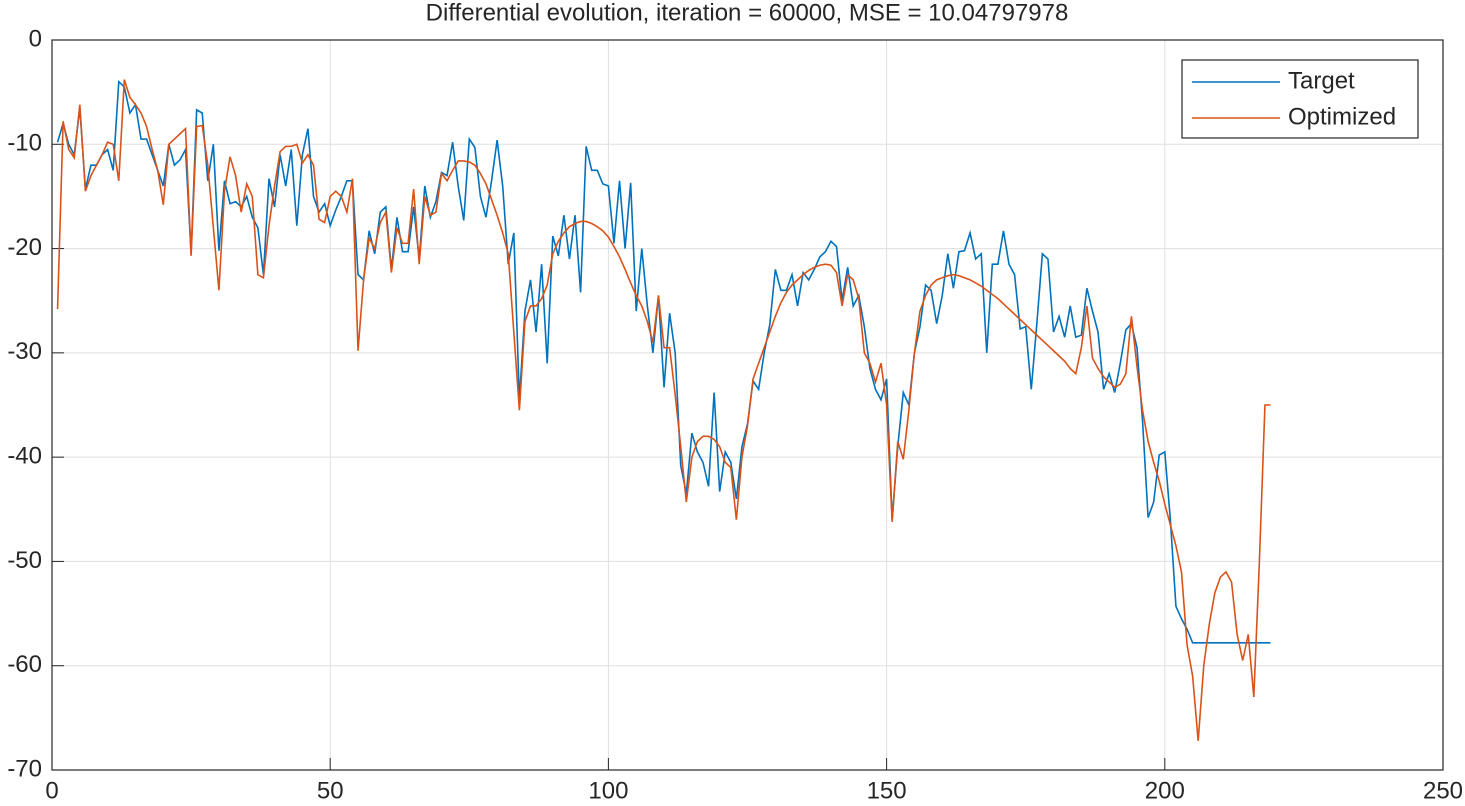 This screenshot has width=1465, height=806. Describe the element at coordinates (51, 790) in the screenshot. I see `x-tick-label: 0` at that location.